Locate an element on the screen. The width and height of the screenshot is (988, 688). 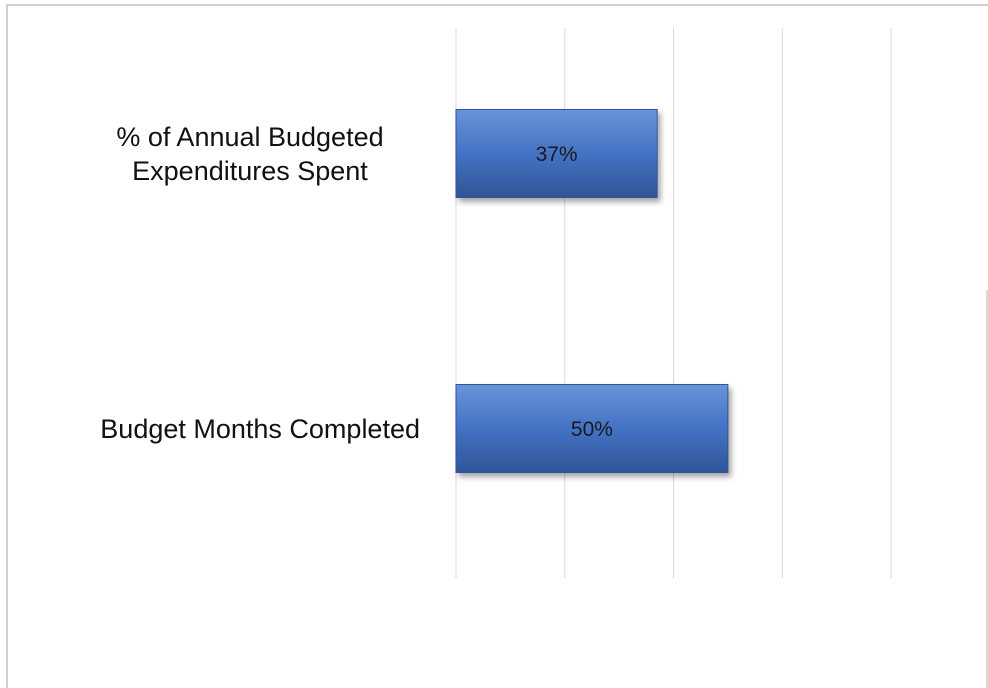
category-label: % of Annual Budgeted Expenditures Spent is located at coordinates (250, 153).